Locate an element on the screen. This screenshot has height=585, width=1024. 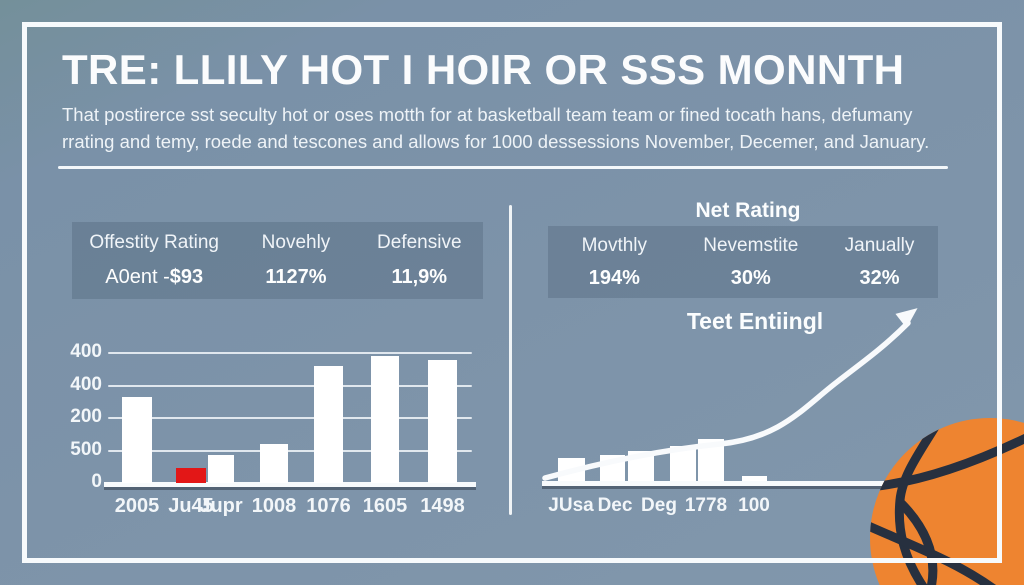
basketball-icon is located at coordinates (947, 501).